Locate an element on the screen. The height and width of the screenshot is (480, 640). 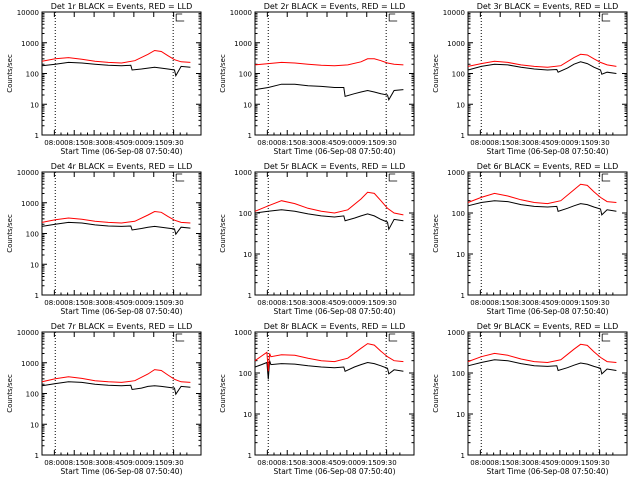
panel-title: Det 9r BLACK = Events, RED = LLD is located at coordinates (548, 326).